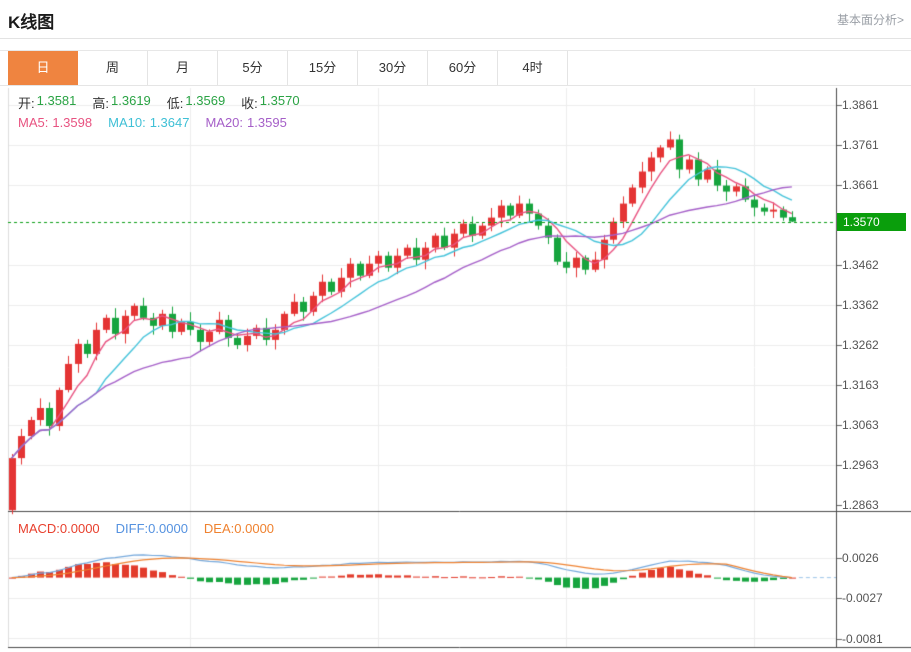 This screenshot has width=911, height=652. What do you see at coordinates (860, 145) in the screenshot?
I see `price-axis-label: 1.3761` at bounding box center [860, 145].